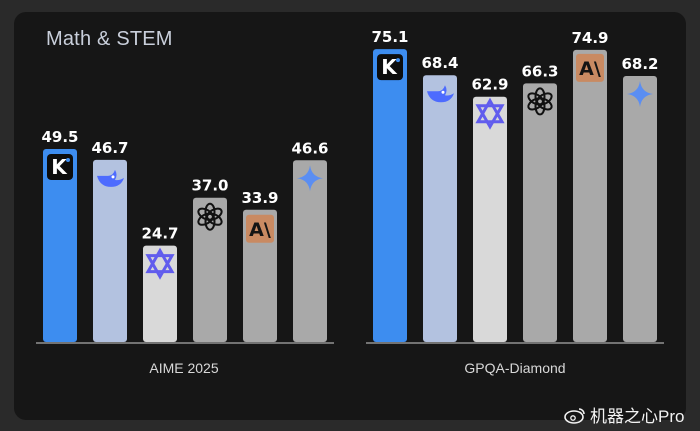 The height and width of the screenshot is (431, 700). What do you see at coordinates (489, 85) in the screenshot?
I see `bar-value-label: 62.9` at bounding box center [489, 85].